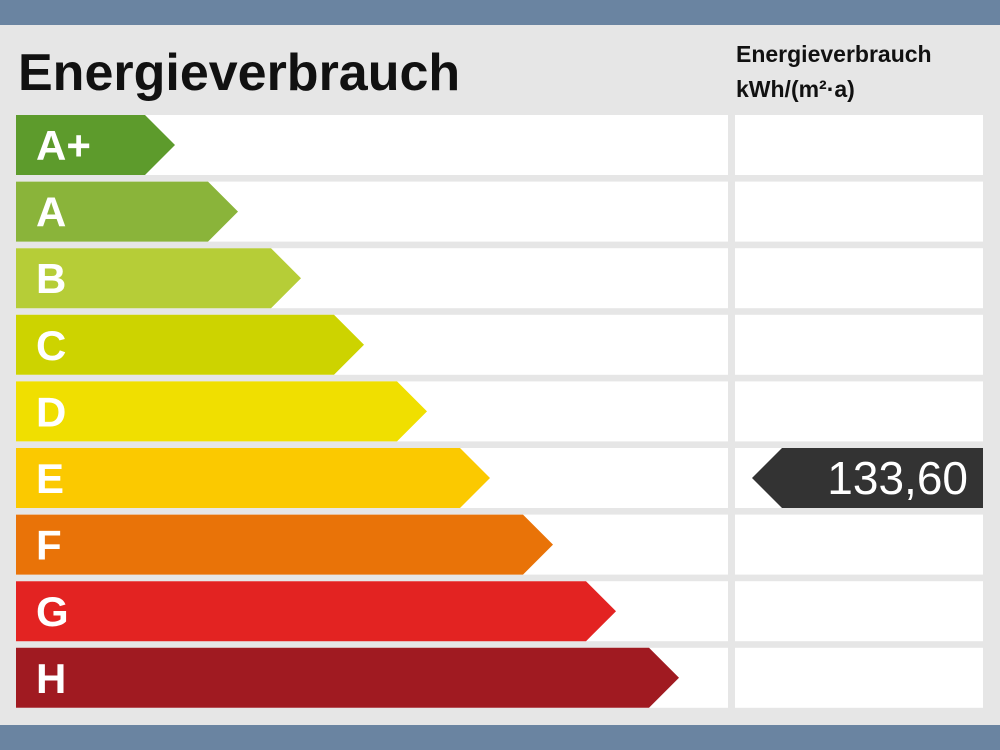 Image resolution: width=1000 pixels, height=750 pixels. Describe the element at coordinates (51, 345) in the screenshot. I see `class-label: C` at that location.